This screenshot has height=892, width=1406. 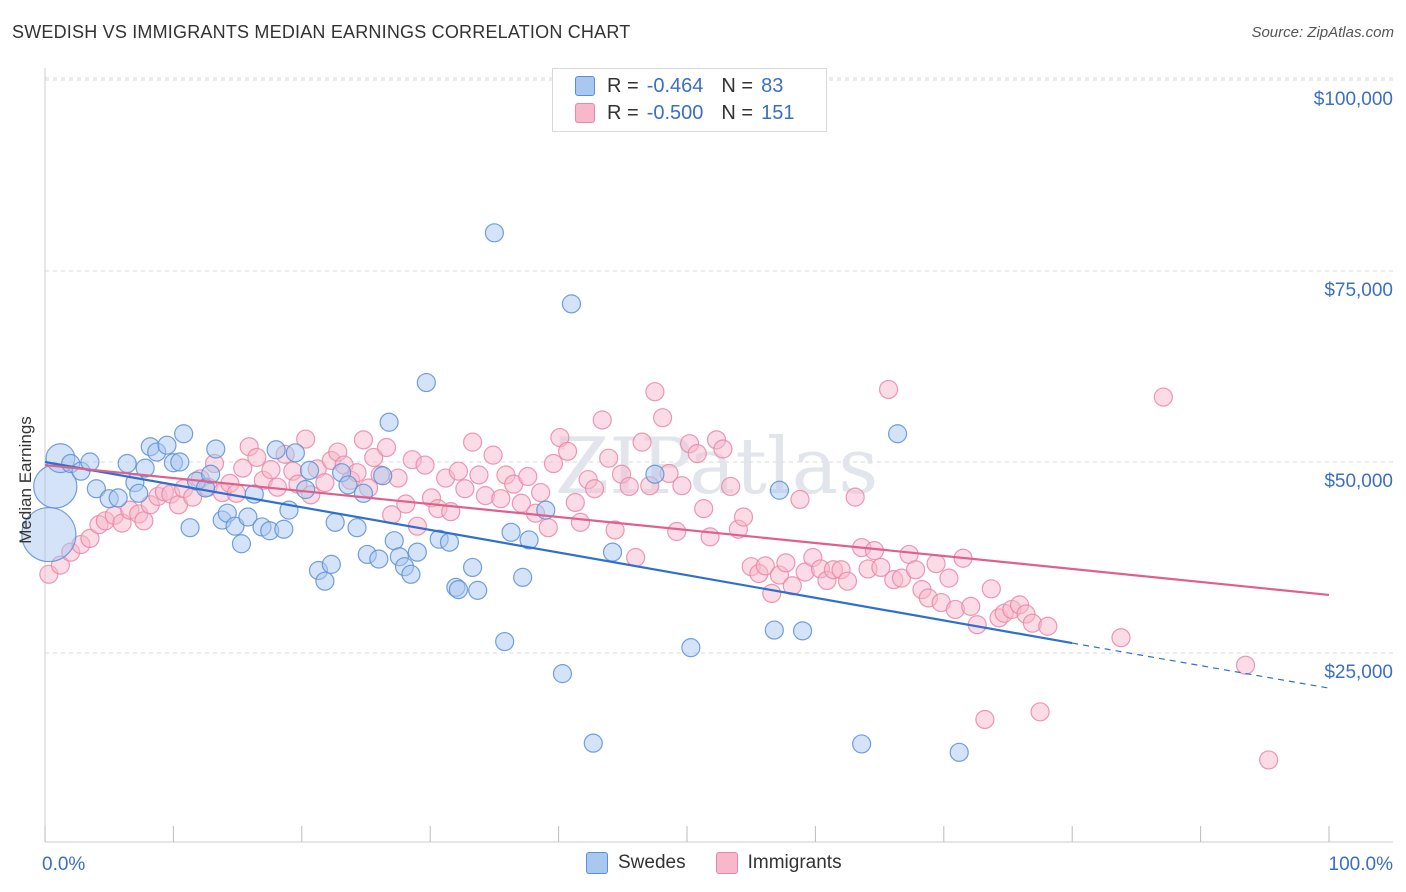 I want to click on source-label: Source: ZipAtlas.com, so click(x=1322, y=32).